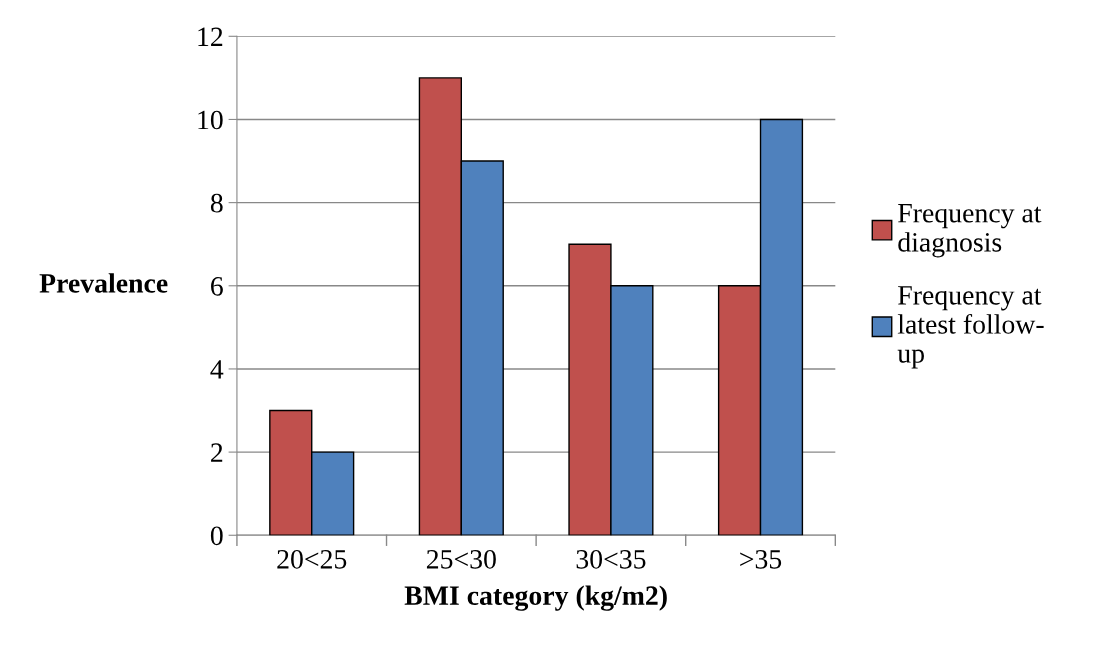 This screenshot has width=1102, height=660. I want to click on x-tick-label: 20<25, so click(312, 559).